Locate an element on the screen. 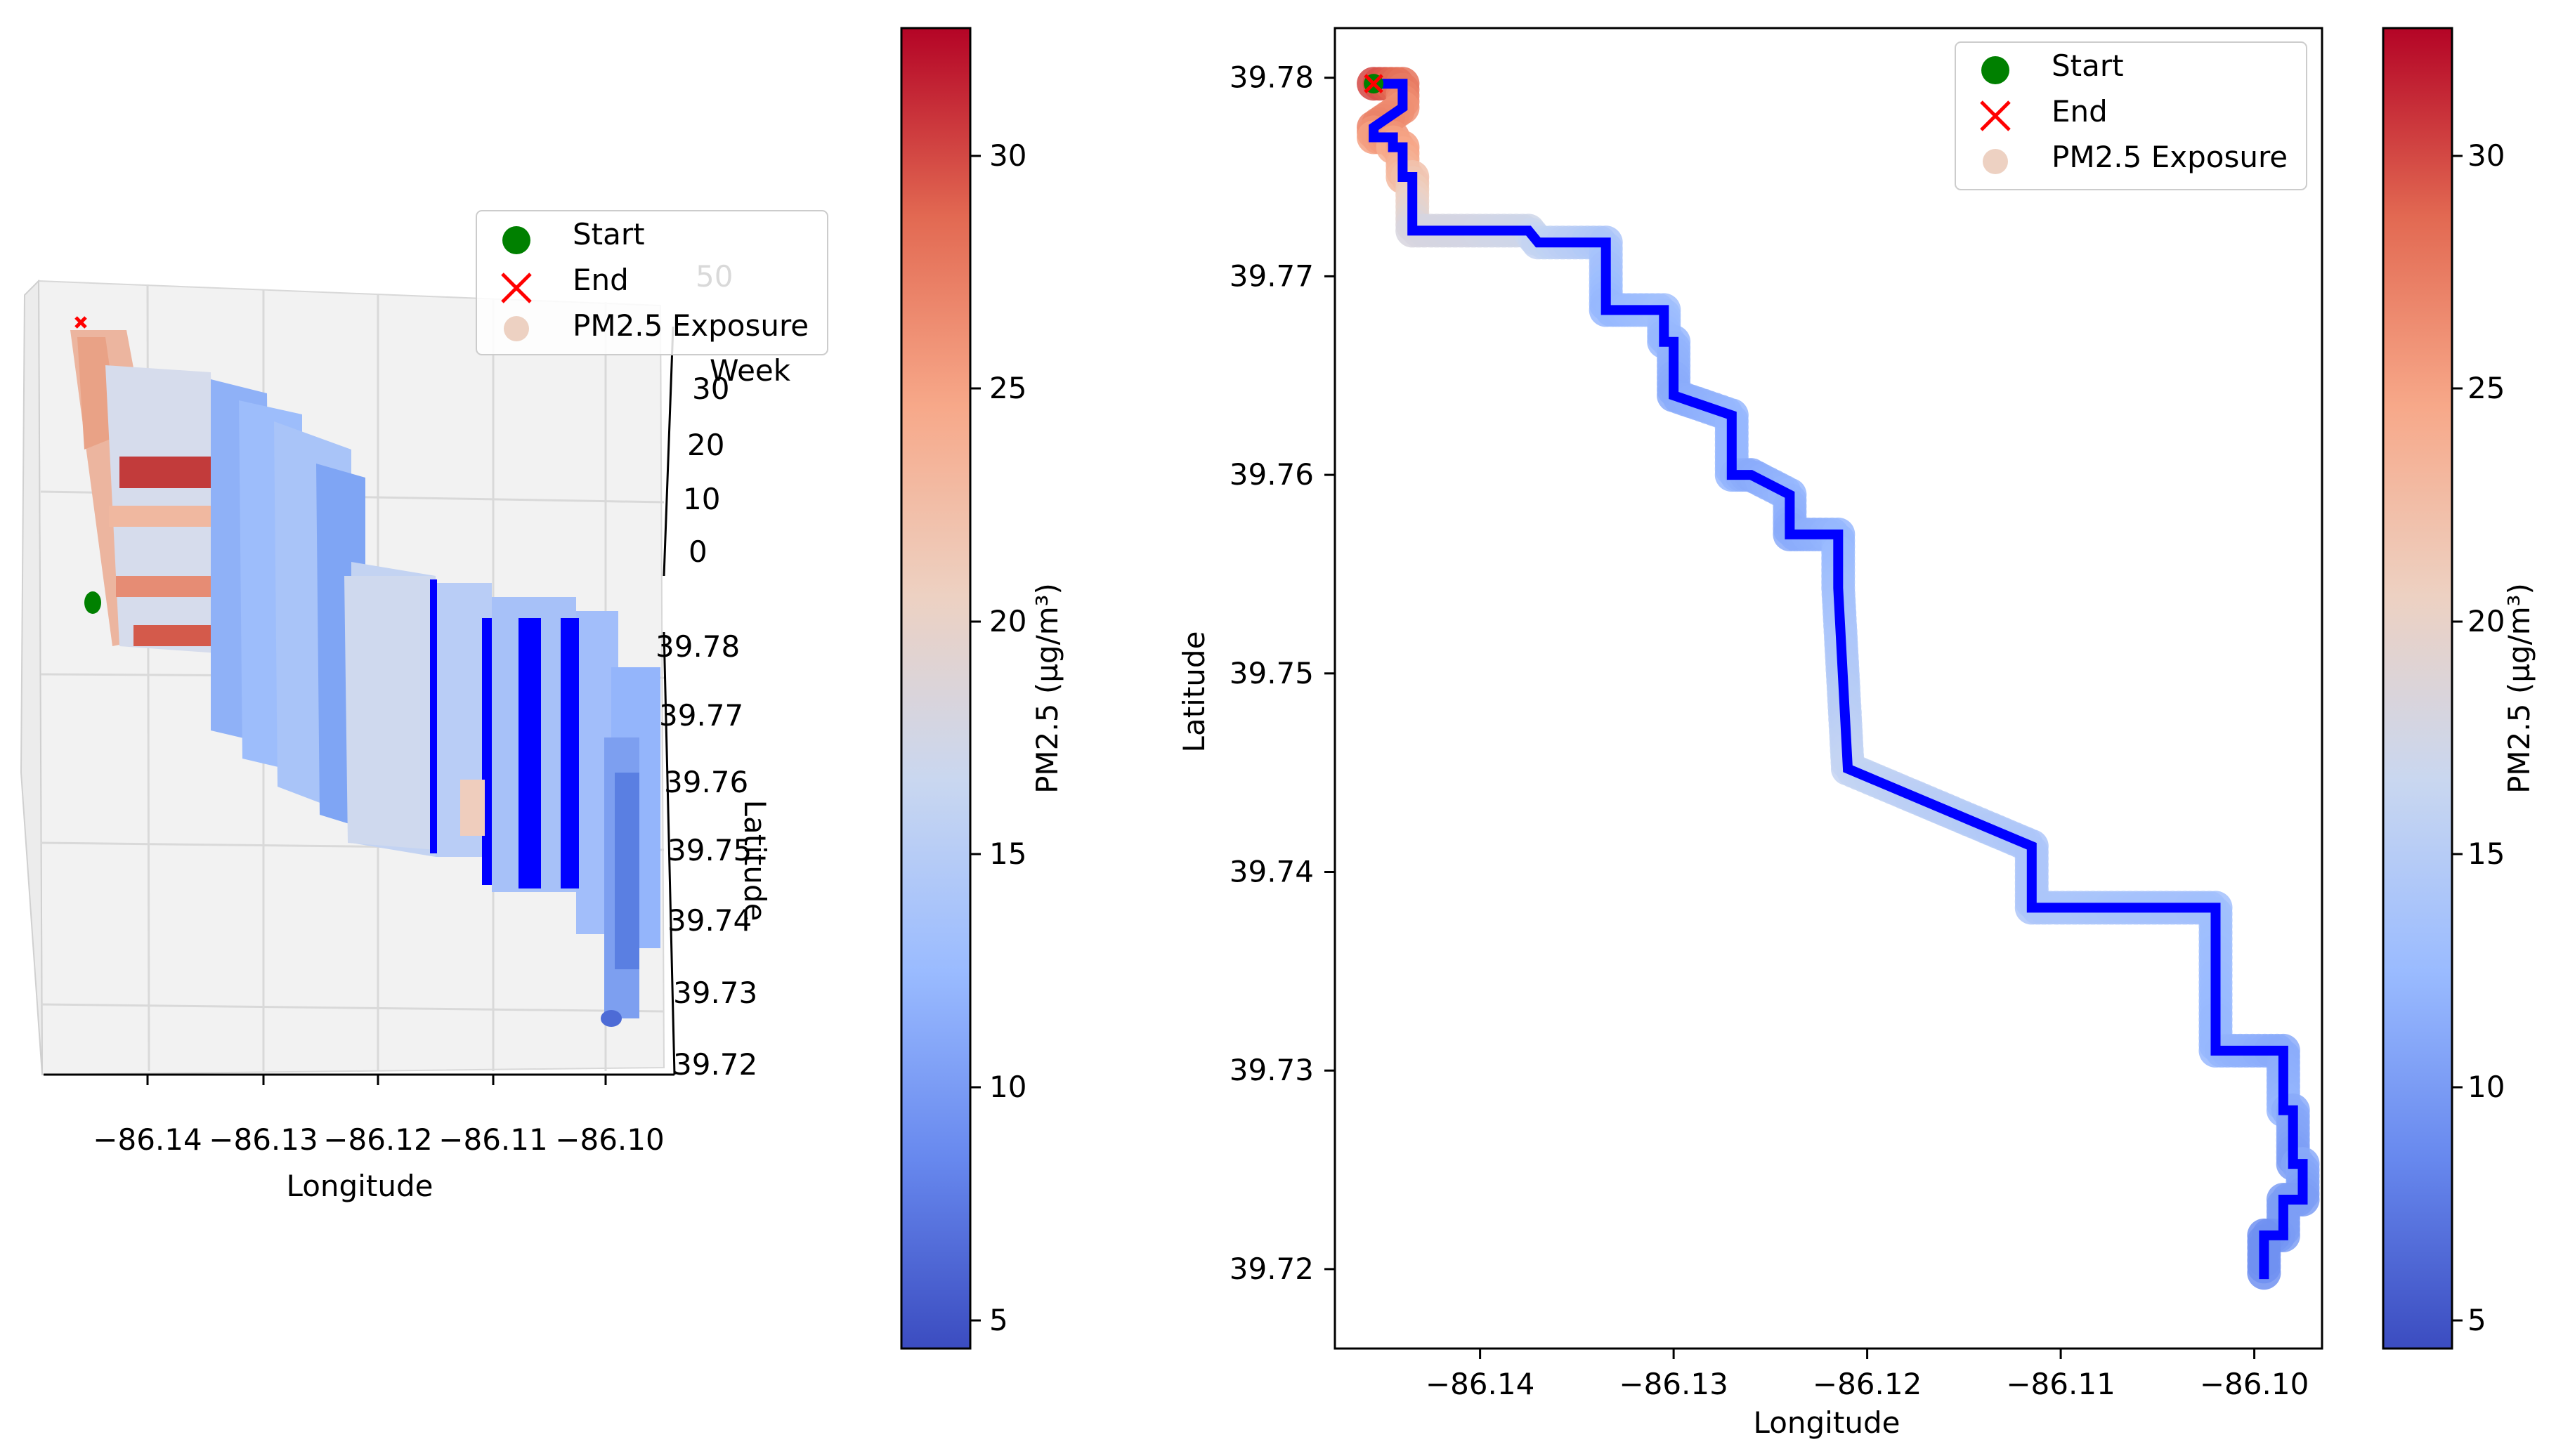 The width and height of the screenshot is (2556, 1456). 3d-band-6 is located at coordinates (627, 871).